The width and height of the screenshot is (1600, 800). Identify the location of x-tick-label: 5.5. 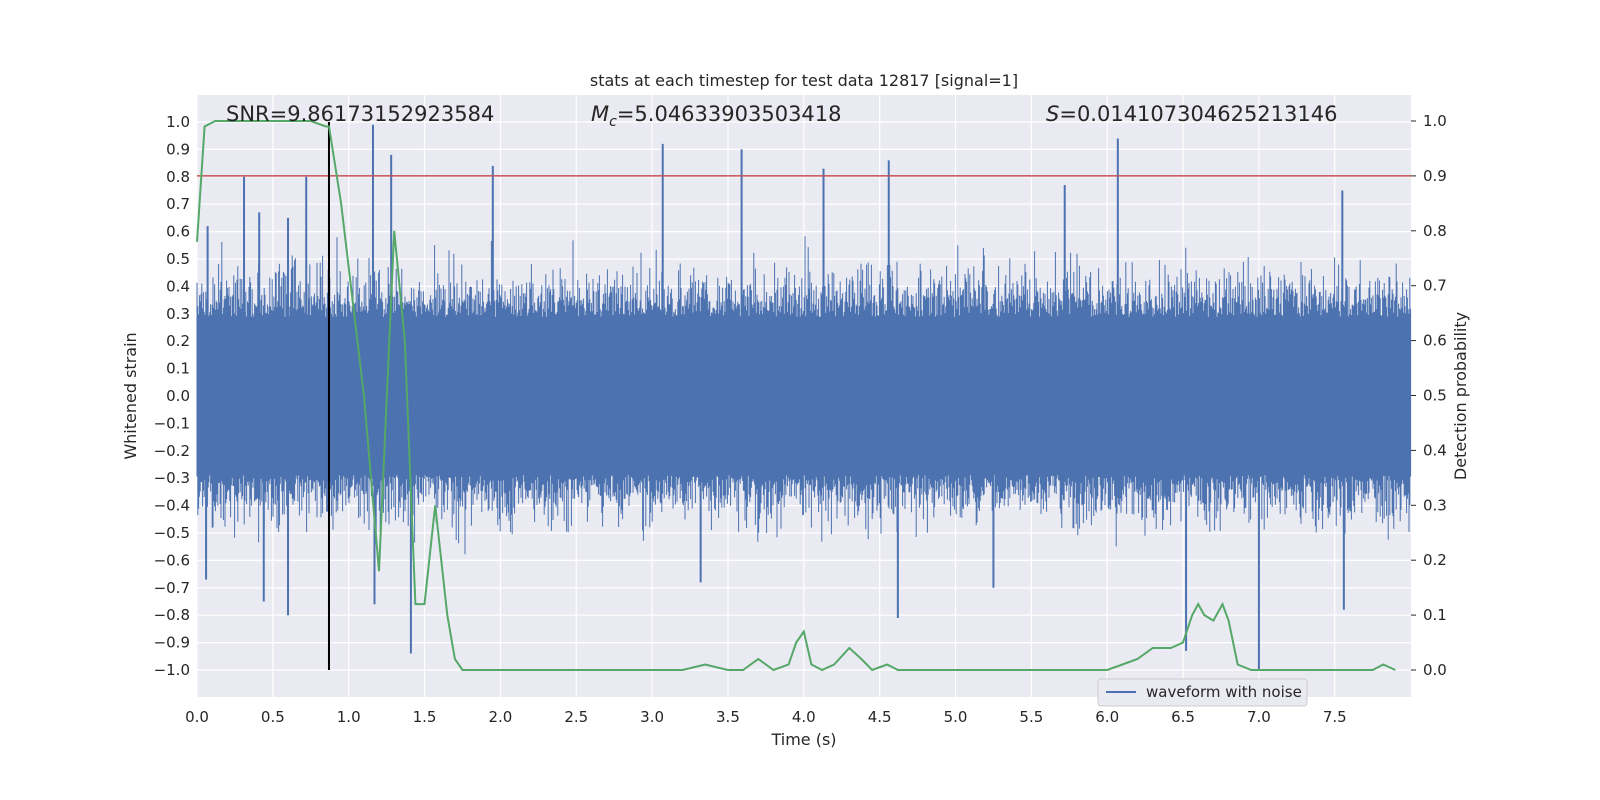
(1031, 717).